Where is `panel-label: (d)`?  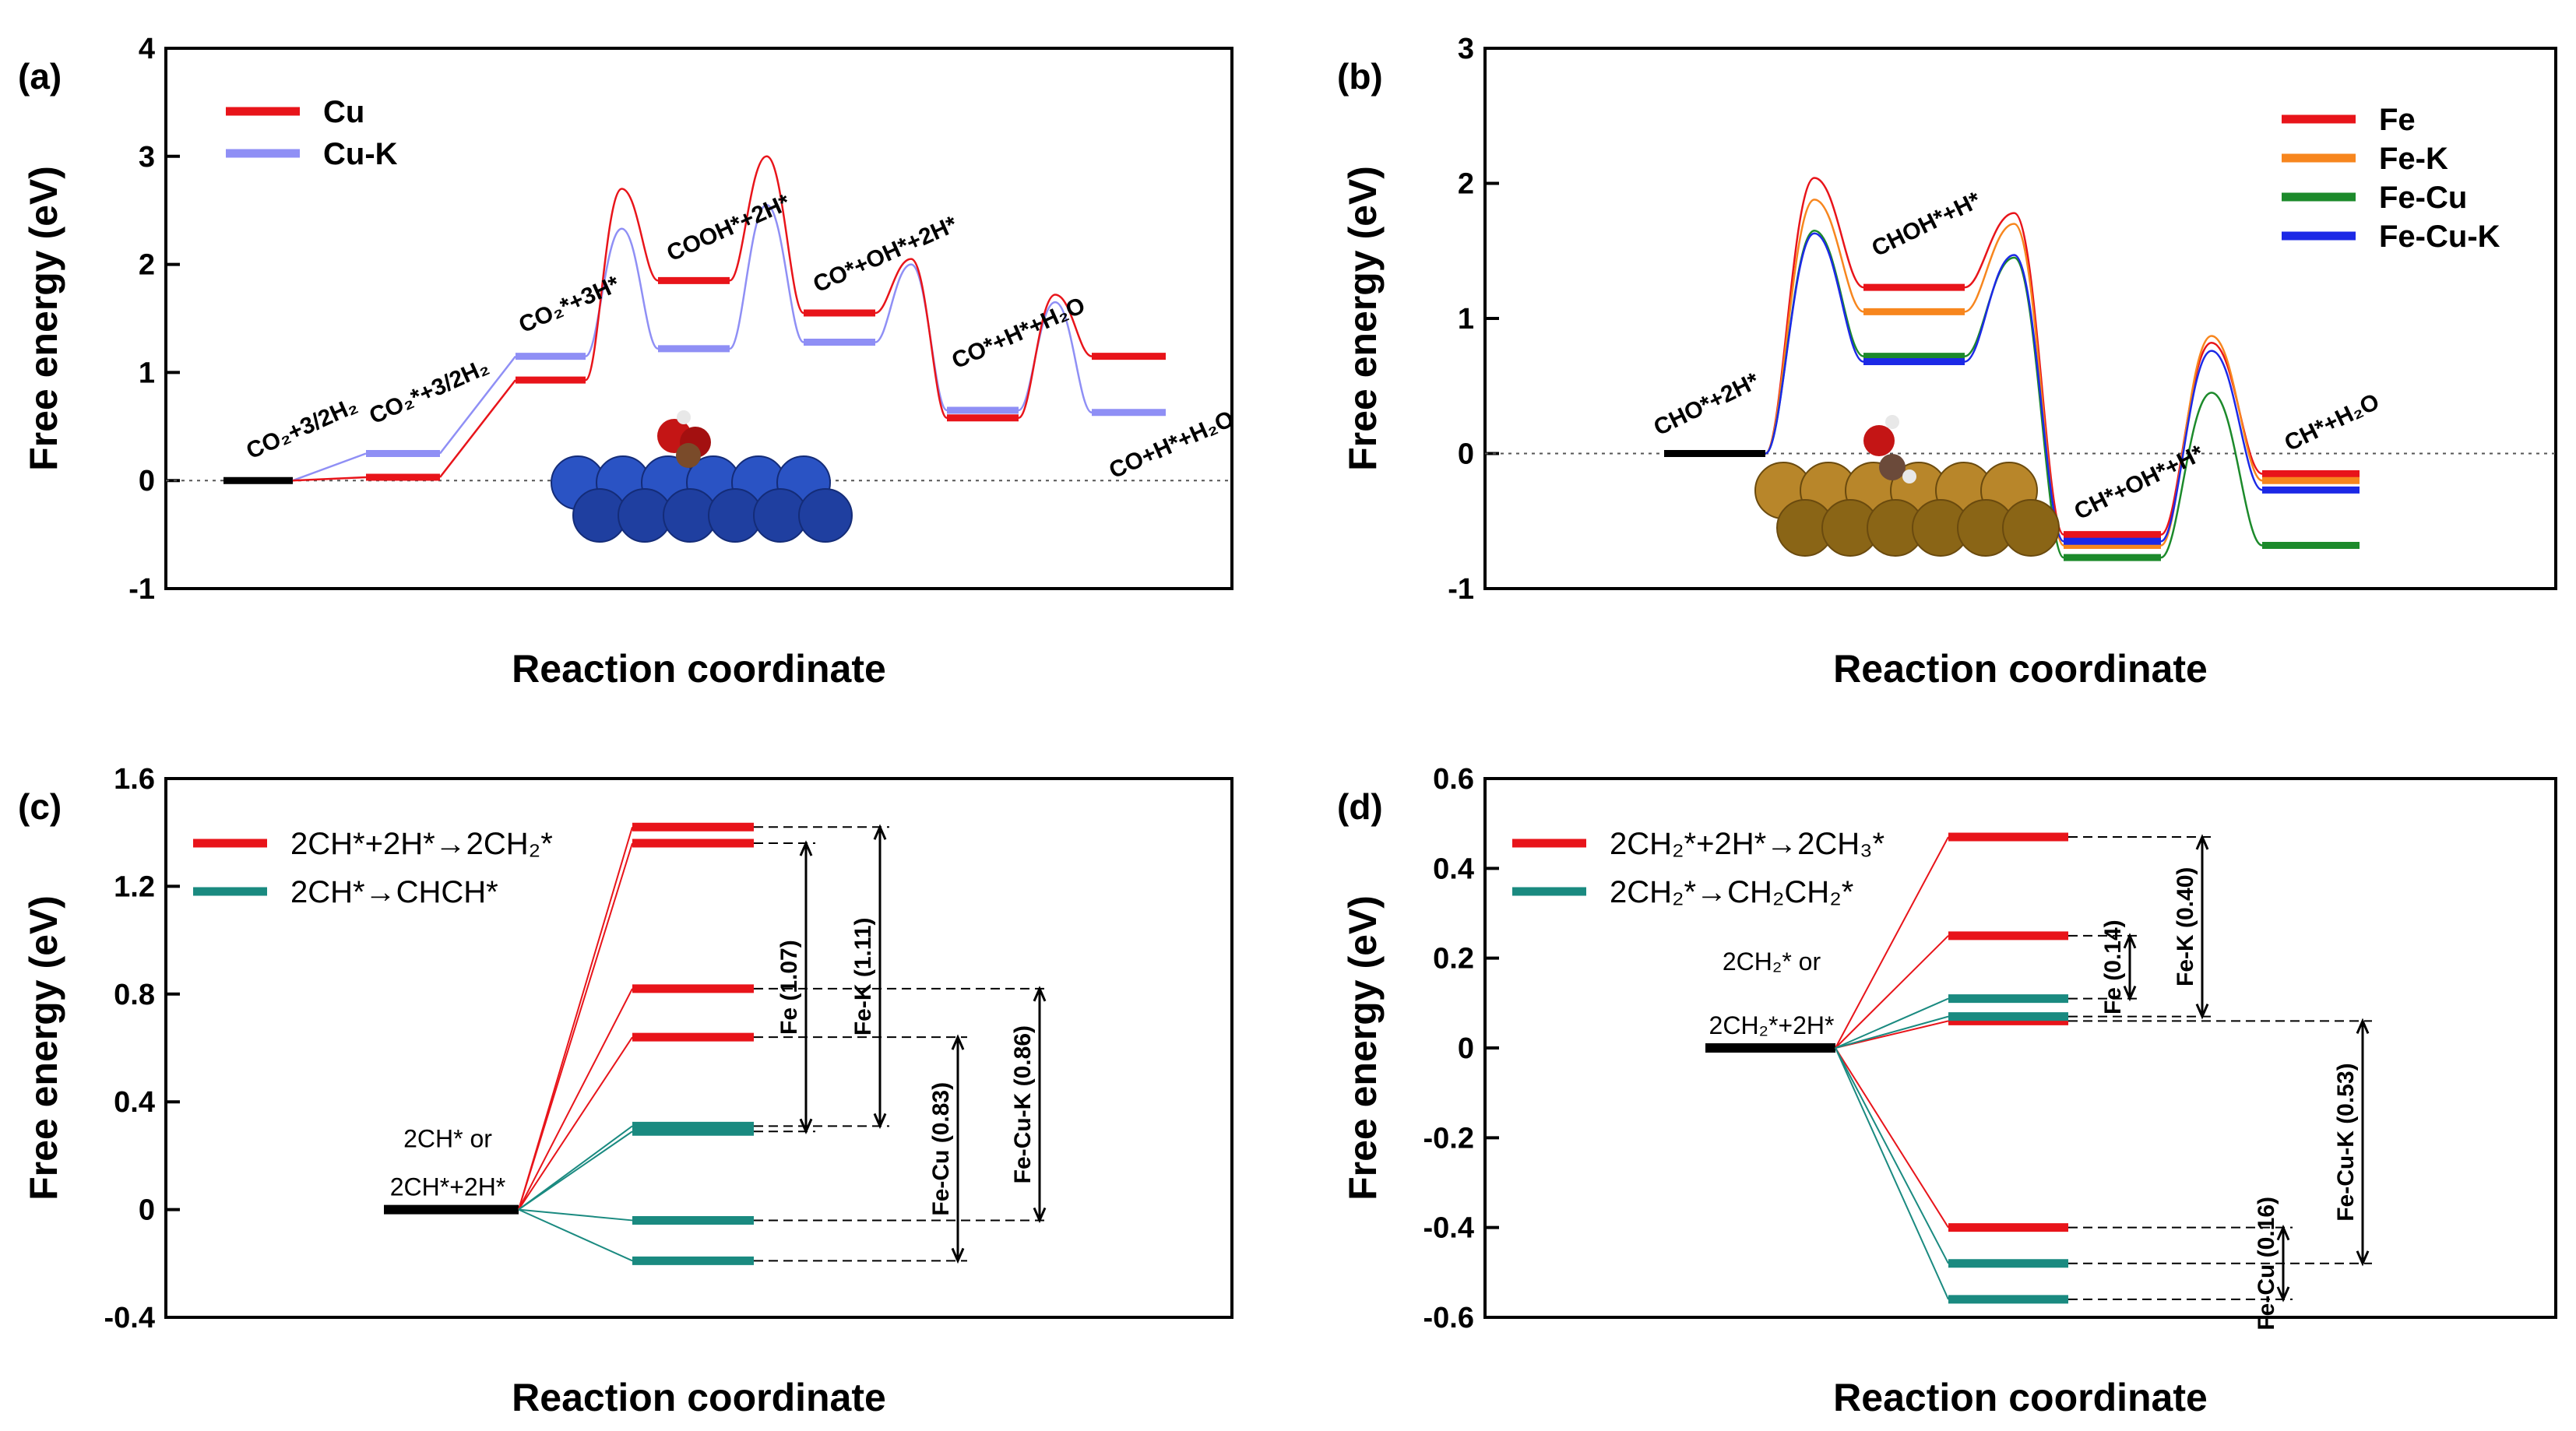 panel-label: (d) is located at coordinates (1360, 806).